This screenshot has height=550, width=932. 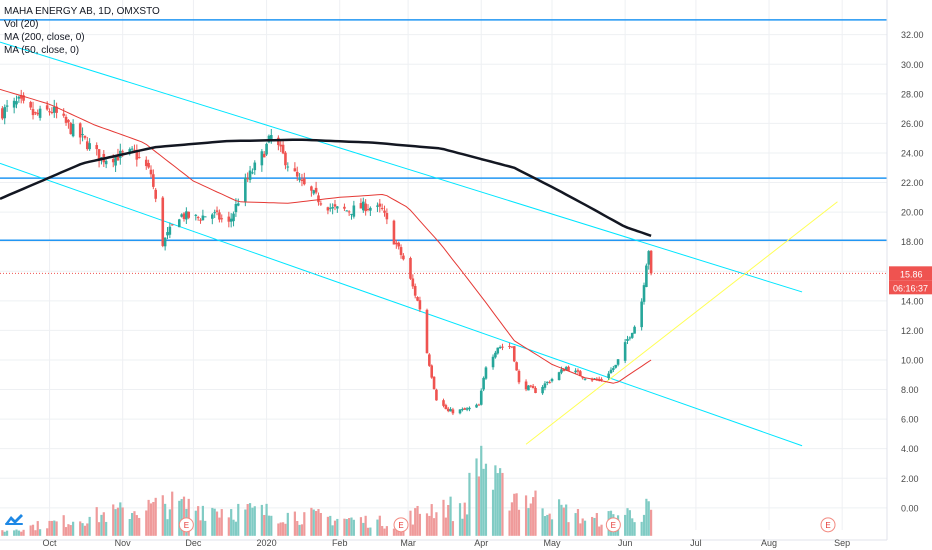 I want to click on time-tick-label: 2020, so click(x=267, y=543).